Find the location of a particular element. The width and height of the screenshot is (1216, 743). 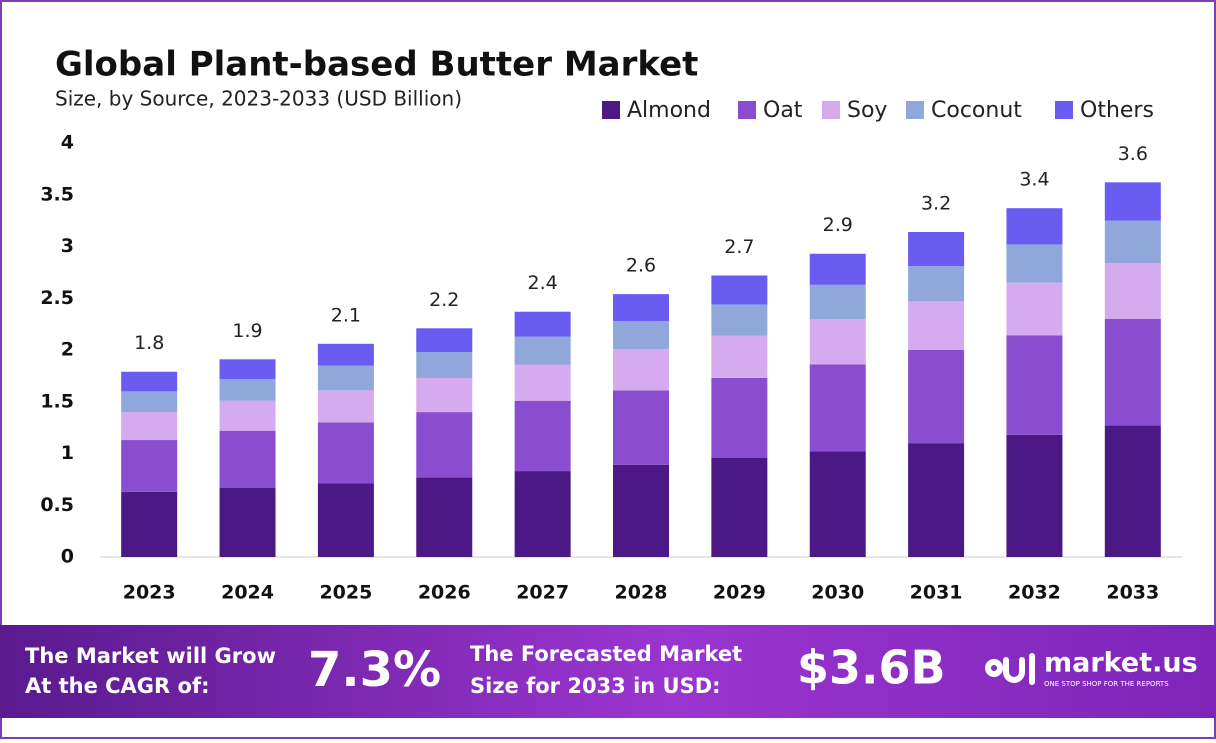

legend-label: Oat is located at coordinates (783, 110).